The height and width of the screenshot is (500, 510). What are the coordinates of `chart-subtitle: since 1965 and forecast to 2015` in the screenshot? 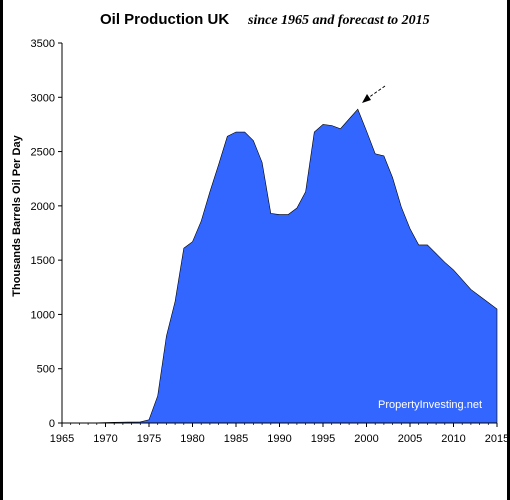 It's located at (338, 20).